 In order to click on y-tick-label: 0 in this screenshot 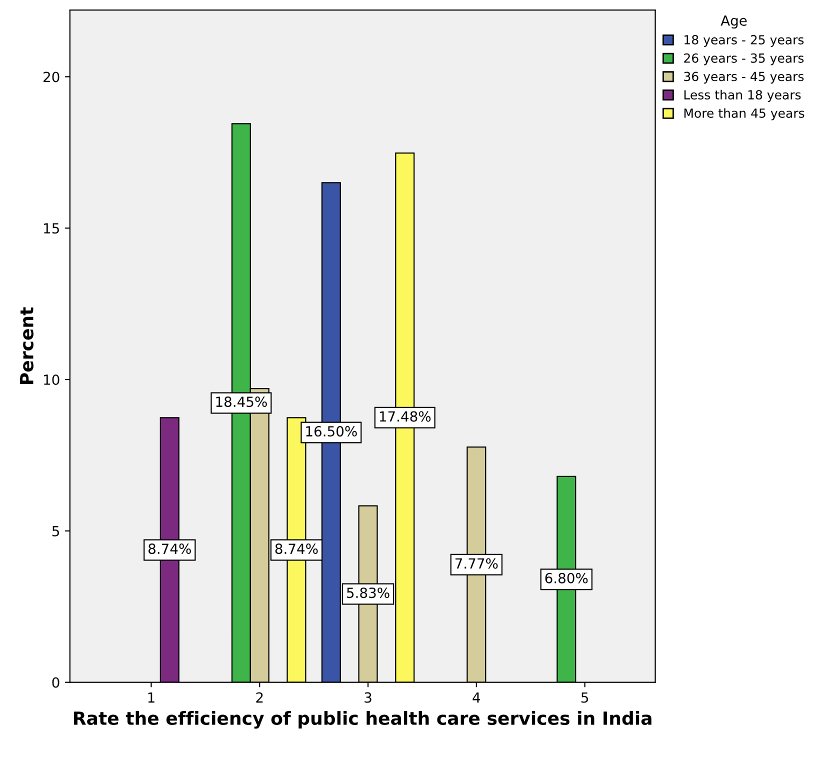, I will do `click(56, 682)`.